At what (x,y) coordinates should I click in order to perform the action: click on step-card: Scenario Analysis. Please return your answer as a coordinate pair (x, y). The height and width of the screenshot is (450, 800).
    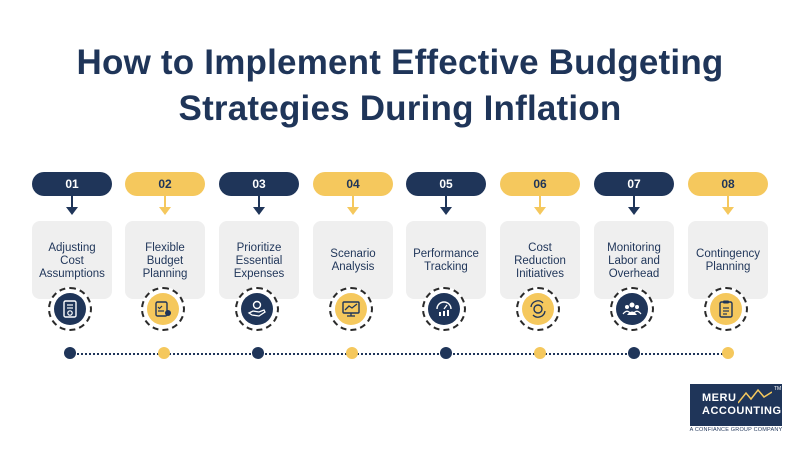
    Looking at the image, I should click on (353, 260).